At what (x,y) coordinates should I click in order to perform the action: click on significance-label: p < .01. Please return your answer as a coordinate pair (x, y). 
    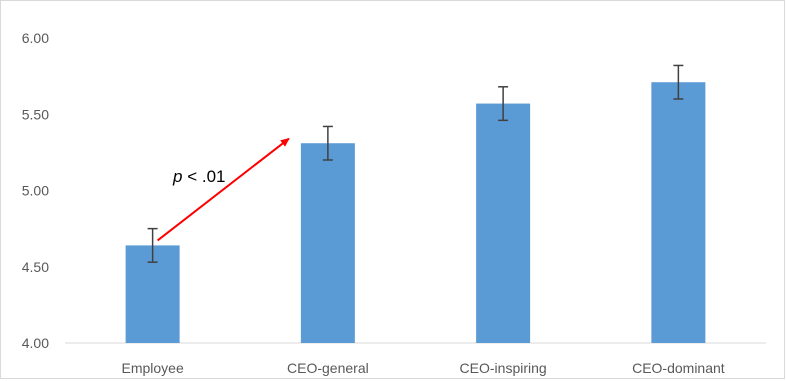
    Looking at the image, I should click on (198, 176).